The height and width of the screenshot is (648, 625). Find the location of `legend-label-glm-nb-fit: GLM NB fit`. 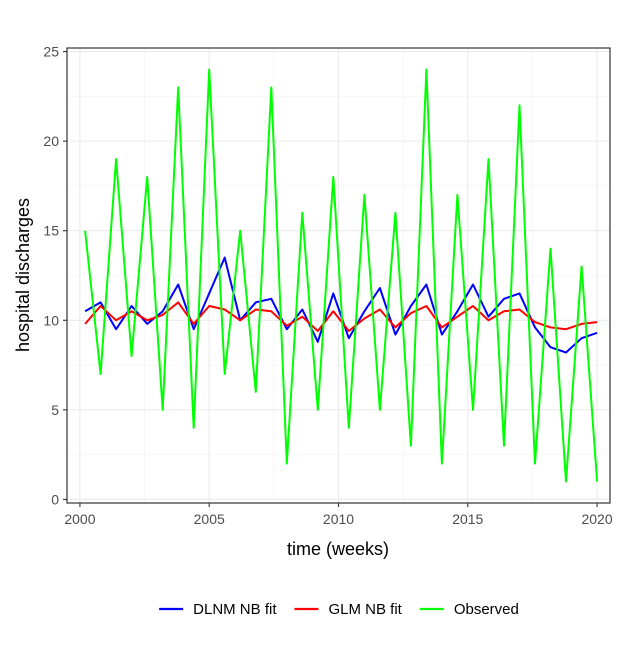

legend-label-glm-nb-fit: GLM NB fit is located at coordinates (365, 609).